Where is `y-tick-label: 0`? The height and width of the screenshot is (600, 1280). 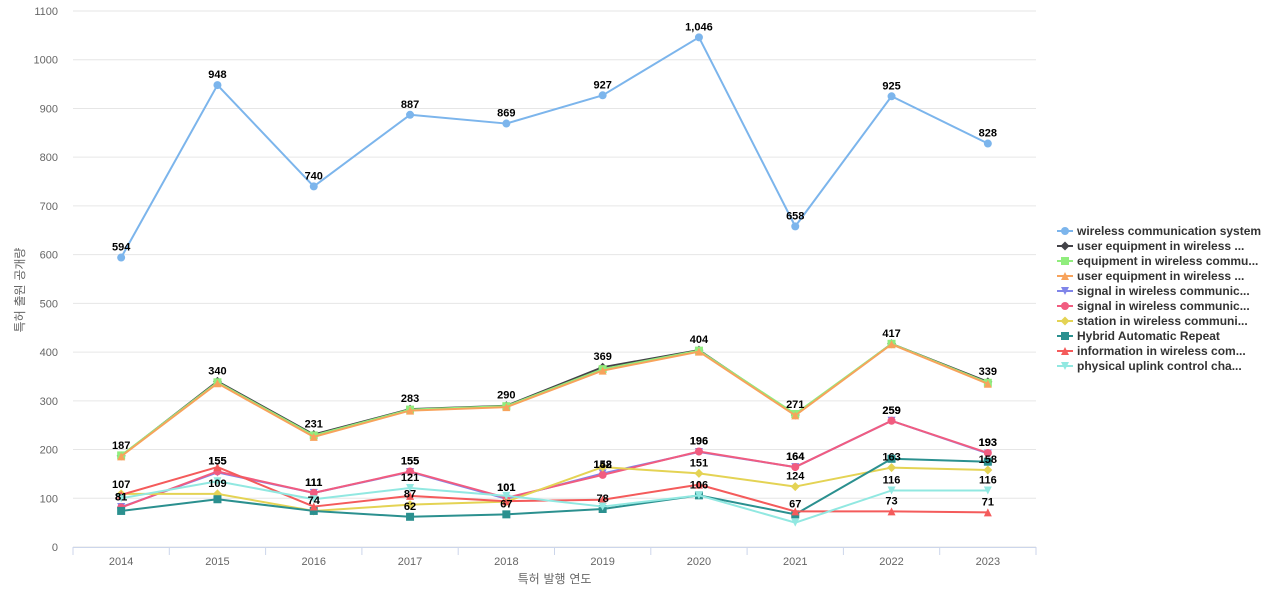
y-tick-label: 0 is located at coordinates (55, 548).